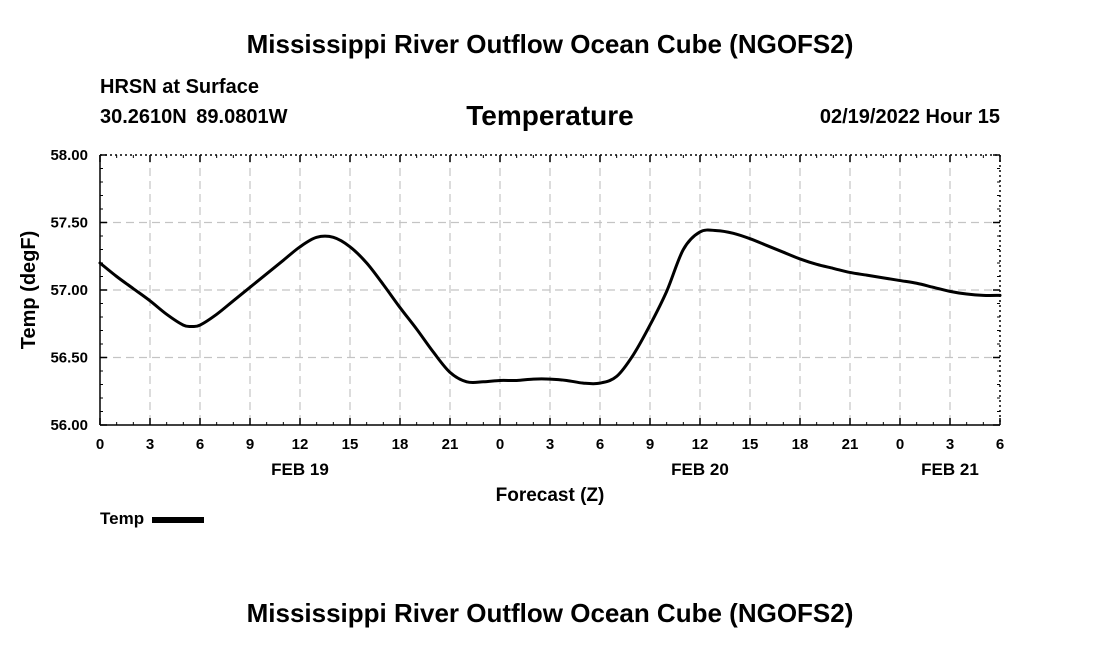 The height and width of the screenshot is (650, 1100). What do you see at coordinates (909, 117) in the screenshot?
I see `datetime-label: 02/19/2022 Hour 15` at bounding box center [909, 117].